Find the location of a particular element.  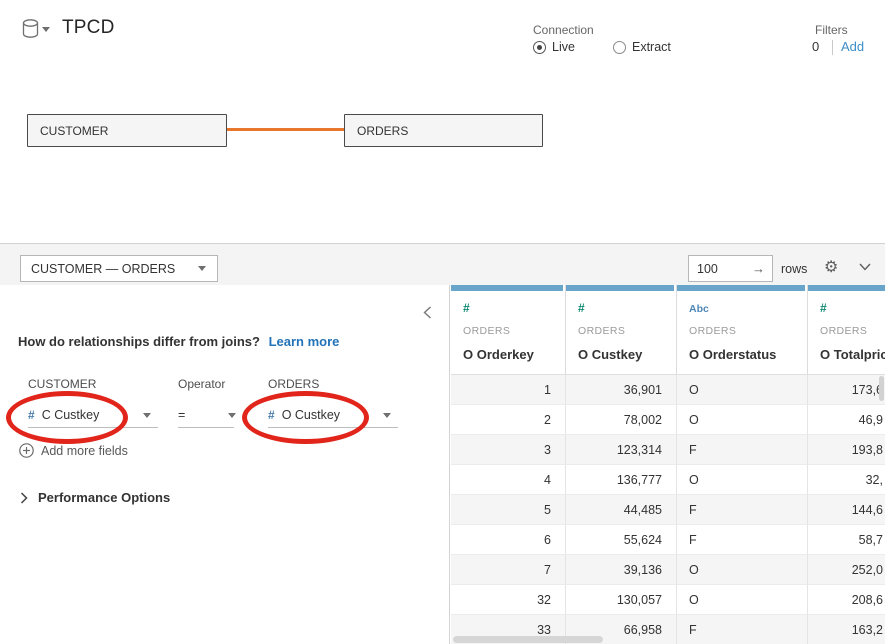

add-more-fields-button: Add more fields is located at coordinates (73, 450).